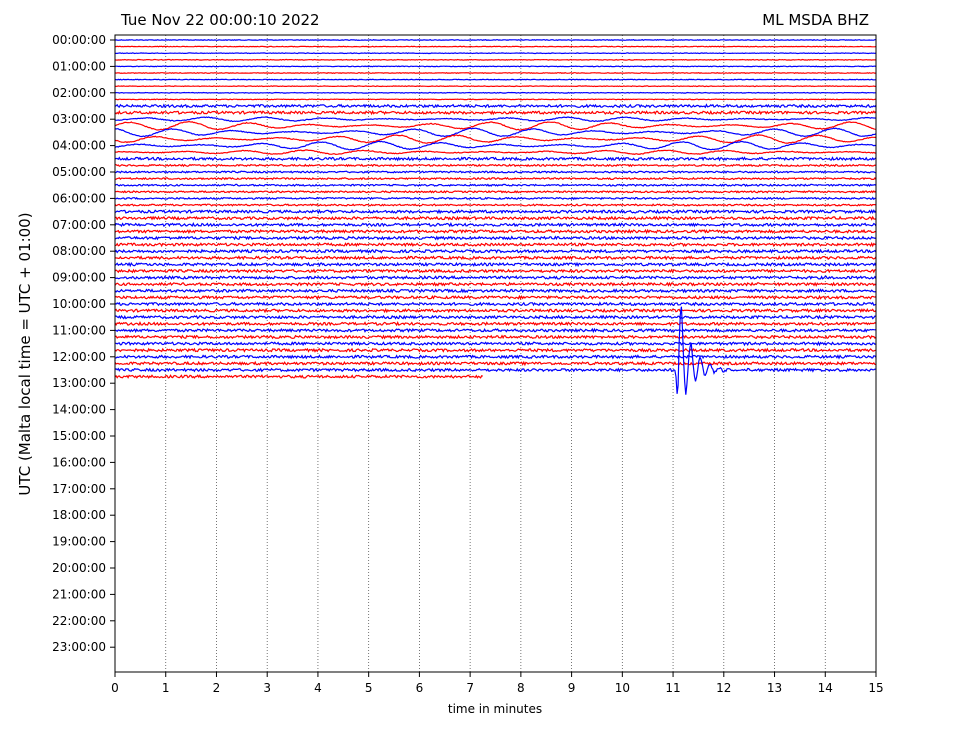 The height and width of the screenshot is (740, 967). What do you see at coordinates (79, 93) in the screenshot?
I see `y-tick-label: 02:00:00` at bounding box center [79, 93].